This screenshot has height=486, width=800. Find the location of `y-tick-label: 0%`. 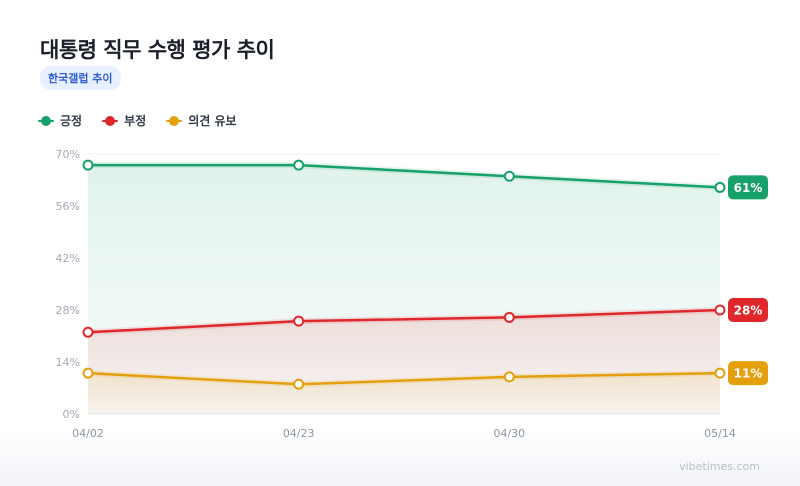

y-tick-label: 0% is located at coordinates (71, 414).